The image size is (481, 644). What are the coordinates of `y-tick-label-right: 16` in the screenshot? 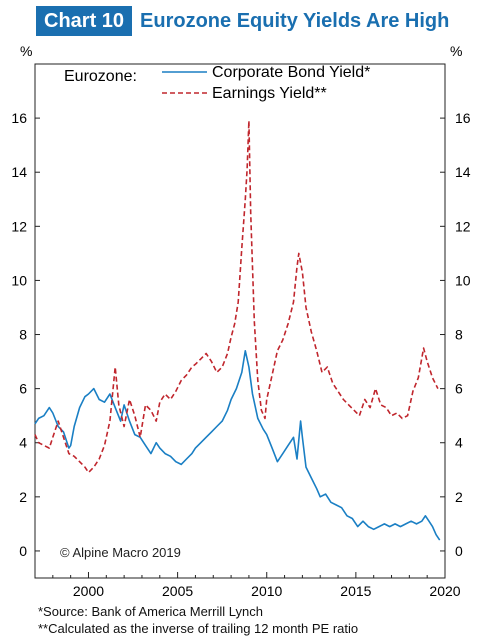 It's located at (463, 118).